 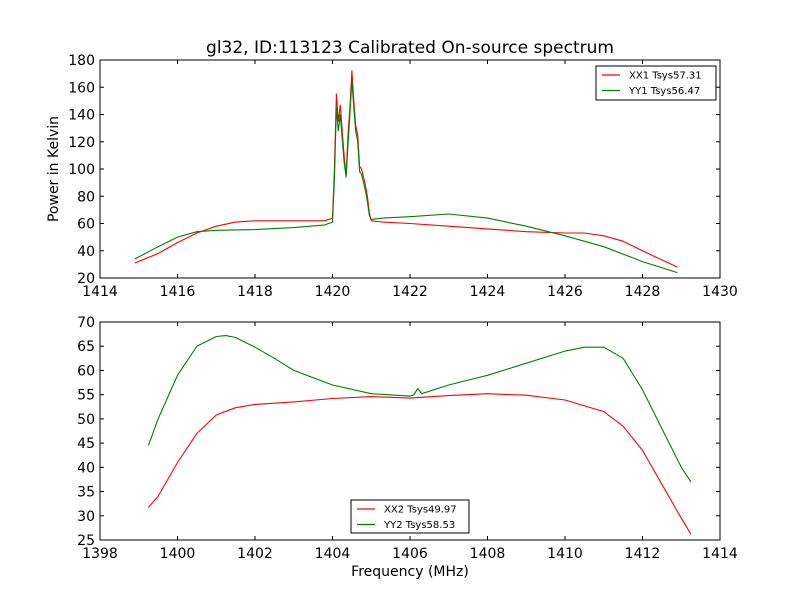 I want to click on y-tick-label: 65, so click(x=86, y=347).